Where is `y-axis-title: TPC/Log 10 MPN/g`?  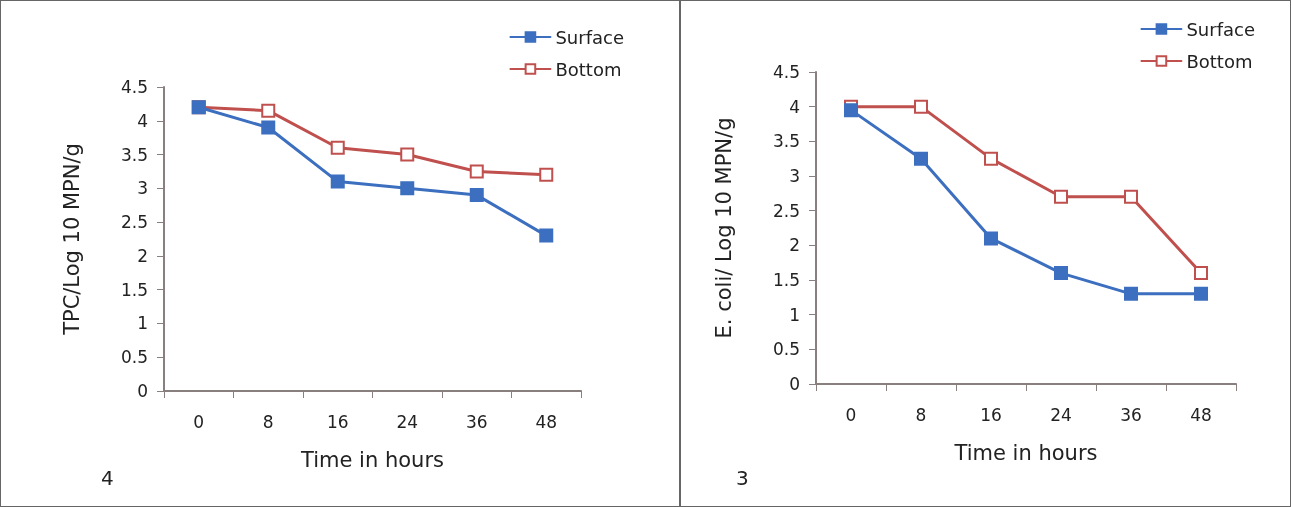
y-axis-title: TPC/Log 10 MPN/g is located at coordinates (71, 239).